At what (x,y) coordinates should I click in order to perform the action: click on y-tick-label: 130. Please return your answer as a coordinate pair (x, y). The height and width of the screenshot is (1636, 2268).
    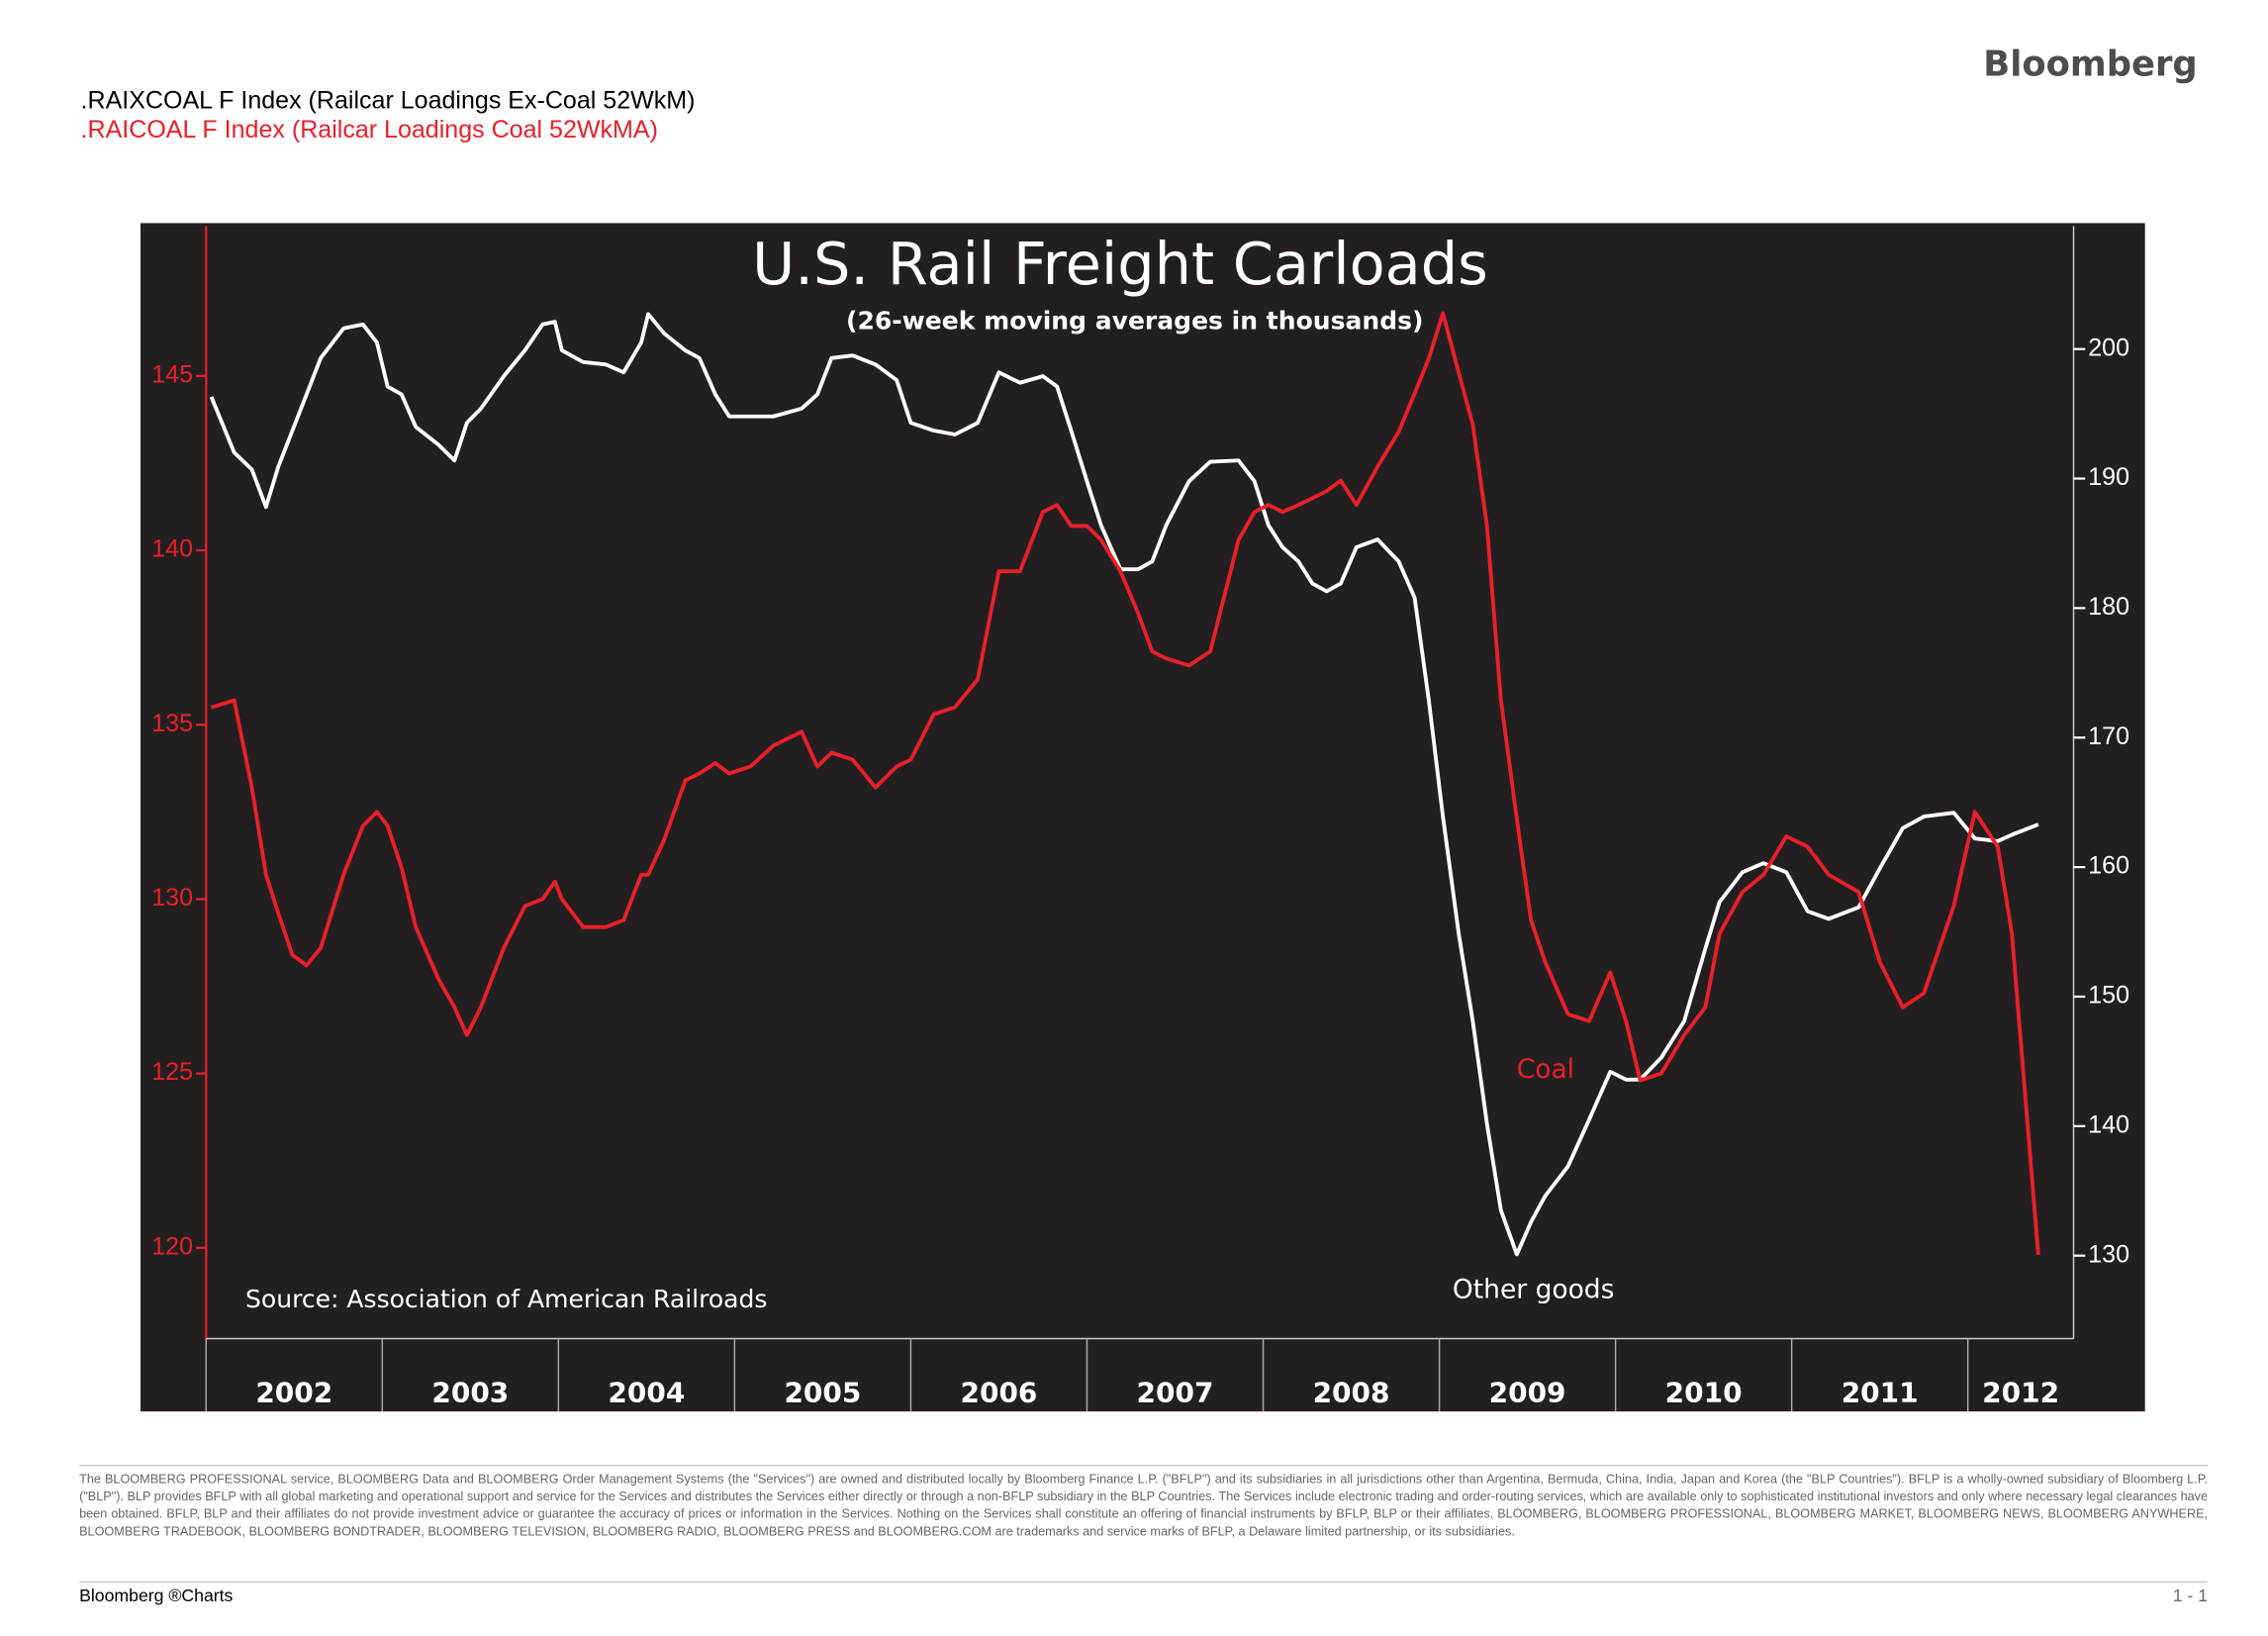
    Looking at the image, I should click on (172, 898).